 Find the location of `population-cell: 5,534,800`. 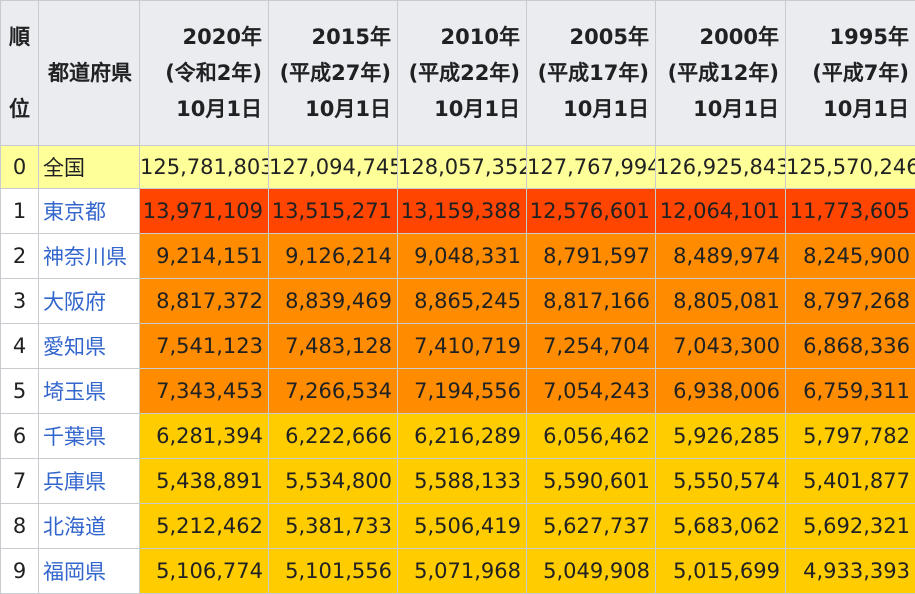

population-cell: 5,534,800 is located at coordinates (333, 481).